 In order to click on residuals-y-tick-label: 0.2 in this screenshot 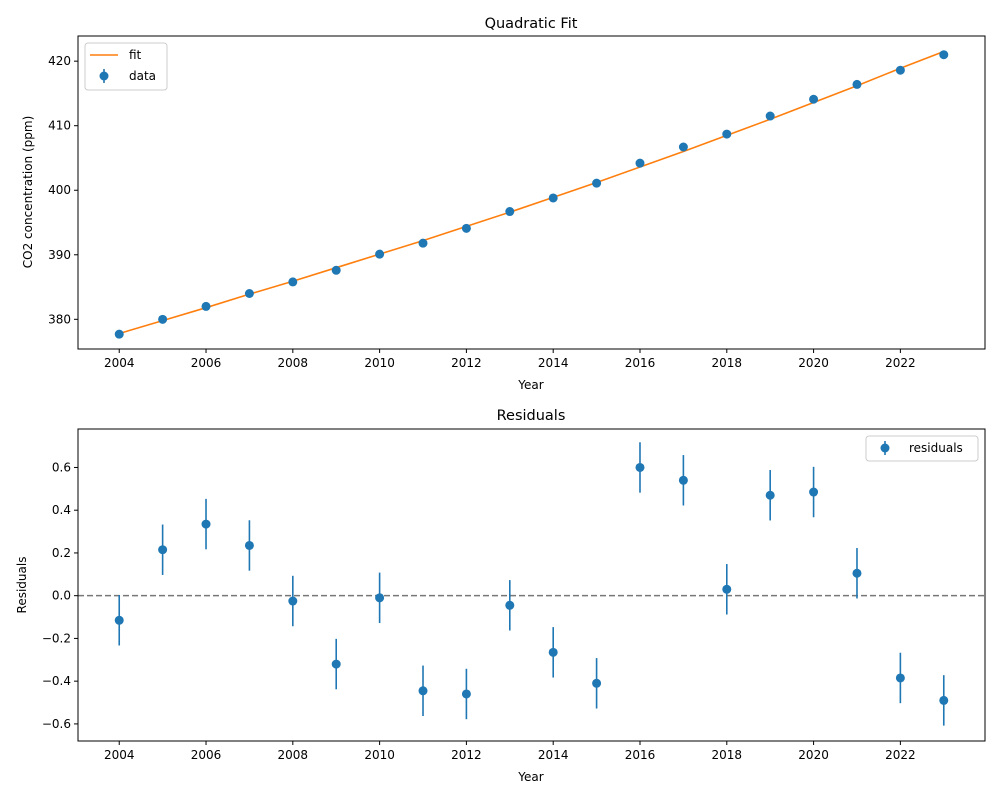, I will do `click(61, 553)`.